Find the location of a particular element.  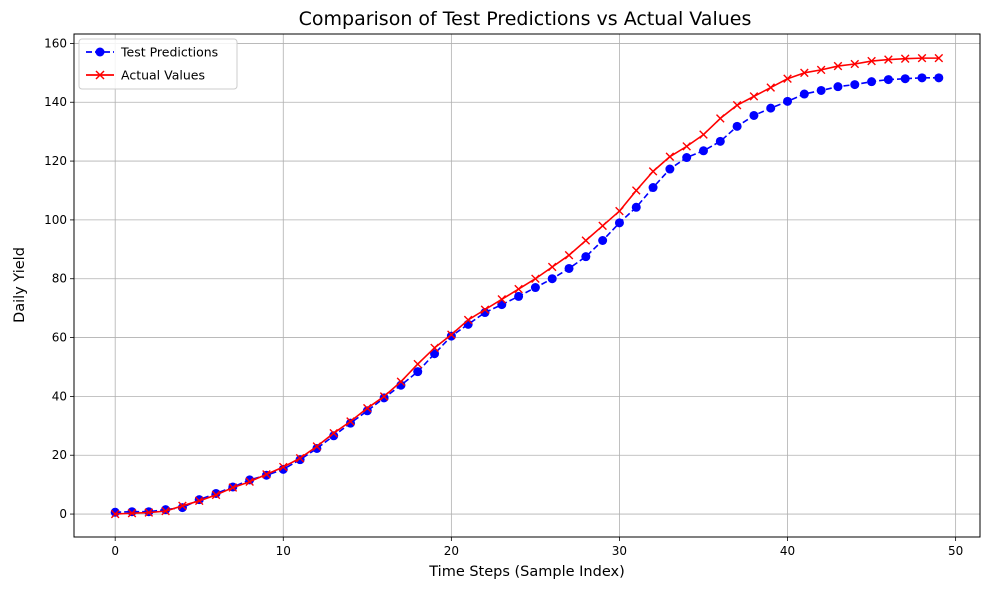

x-axis-title: Time Steps (Sample Index) is located at coordinates (526, 572).